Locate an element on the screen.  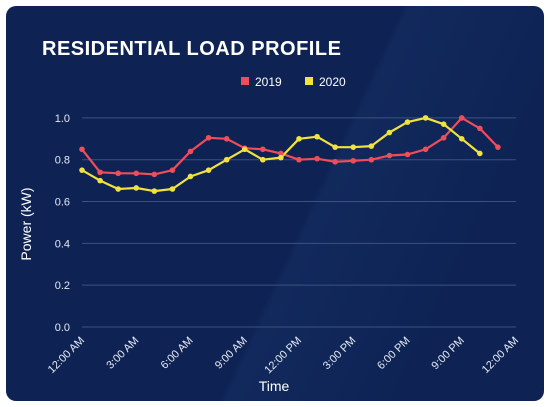
y-tick-label: 0.2 is located at coordinates (62, 286).